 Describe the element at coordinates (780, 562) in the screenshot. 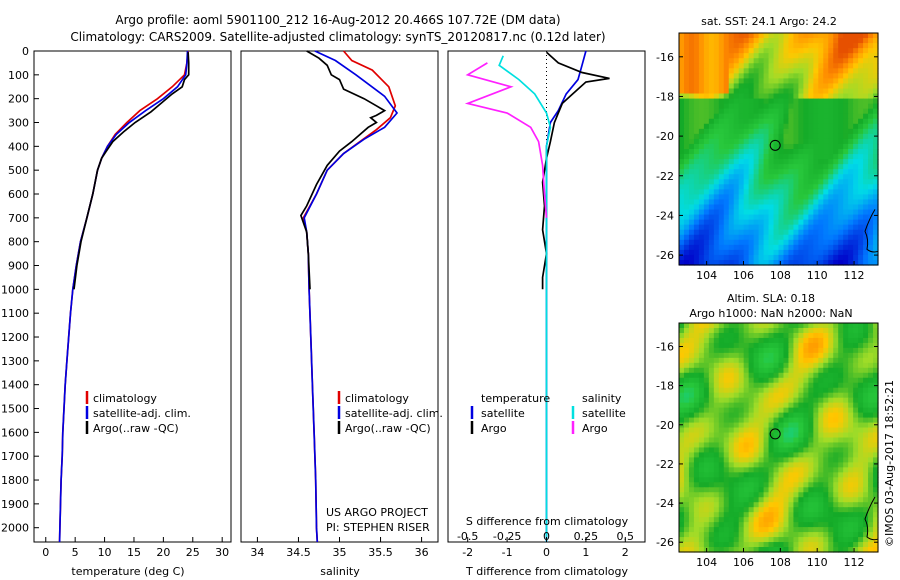

I see `lon-tick-label: 108` at that location.